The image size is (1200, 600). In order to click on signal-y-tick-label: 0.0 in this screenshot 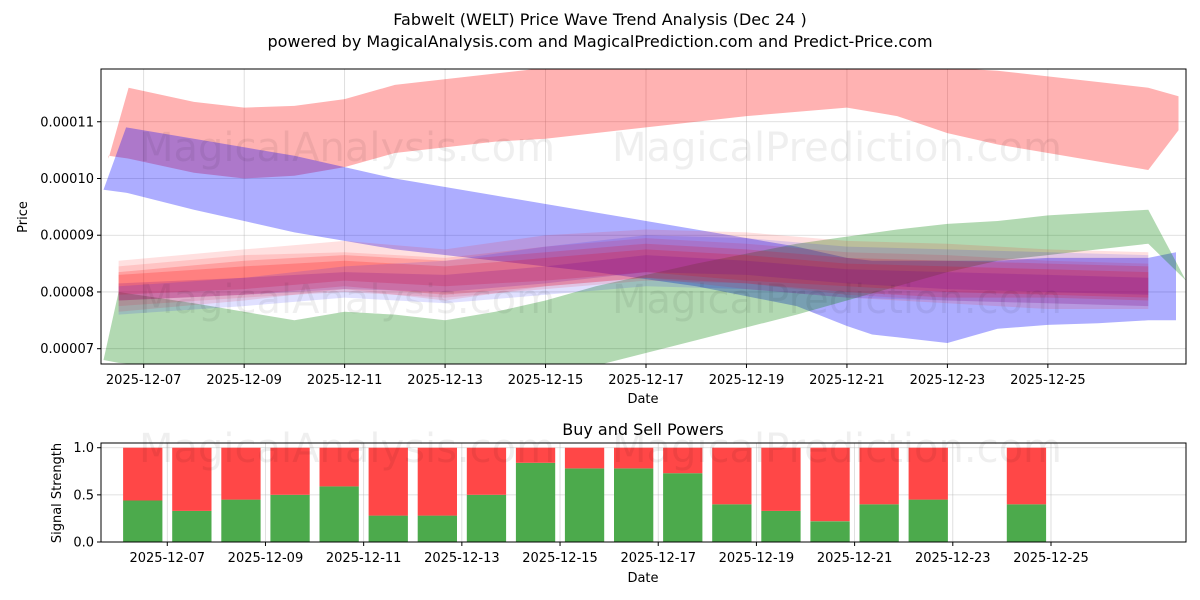, I will do `click(83, 543)`.